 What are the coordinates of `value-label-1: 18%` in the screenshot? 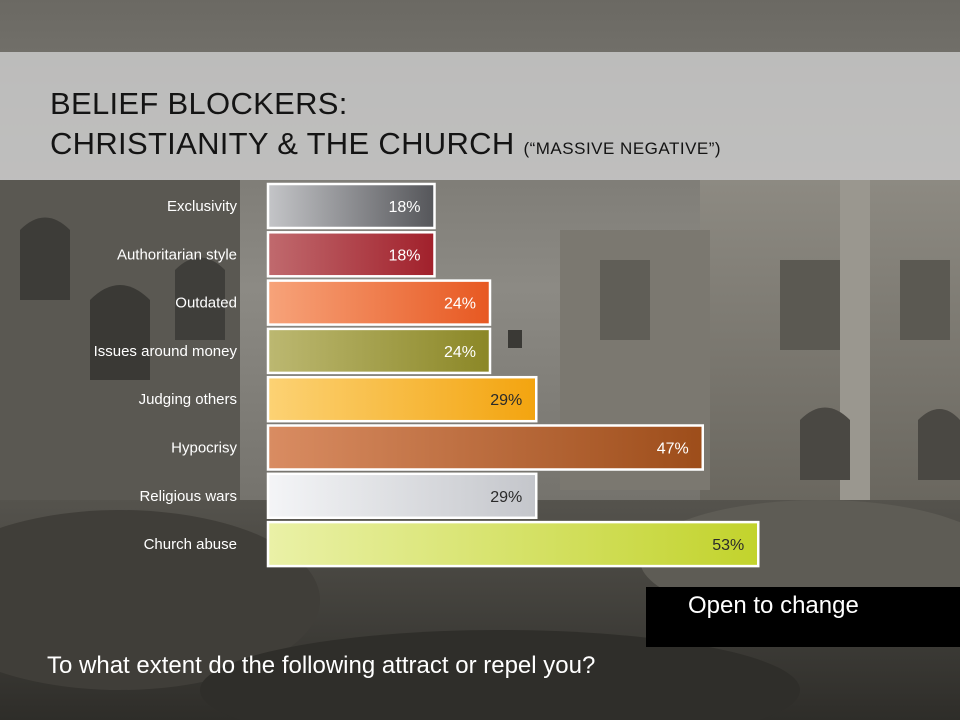 It's located at (404, 255).